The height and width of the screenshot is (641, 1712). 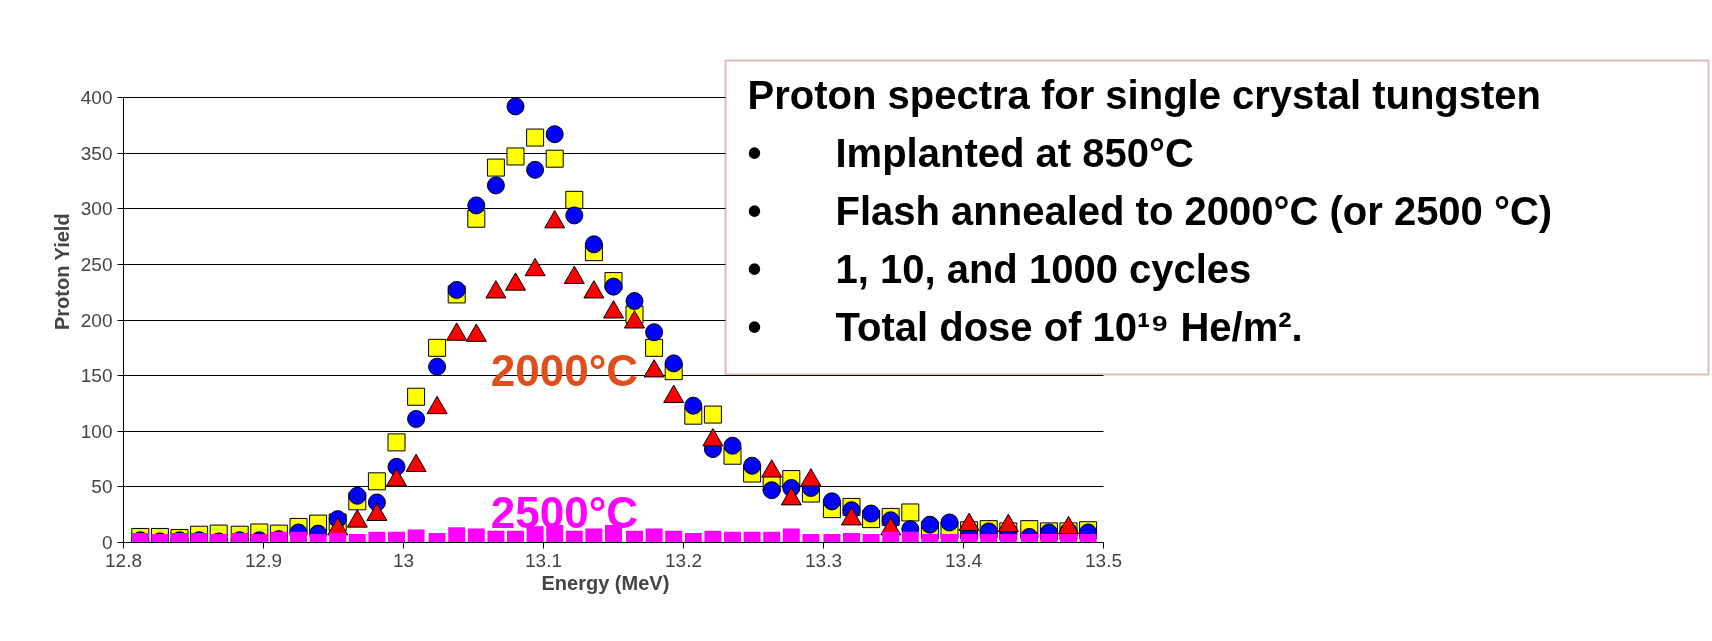 What do you see at coordinates (403, 560) in the screenshot?
I see `x-tick-label: 13` at bounding box center [403, 560].